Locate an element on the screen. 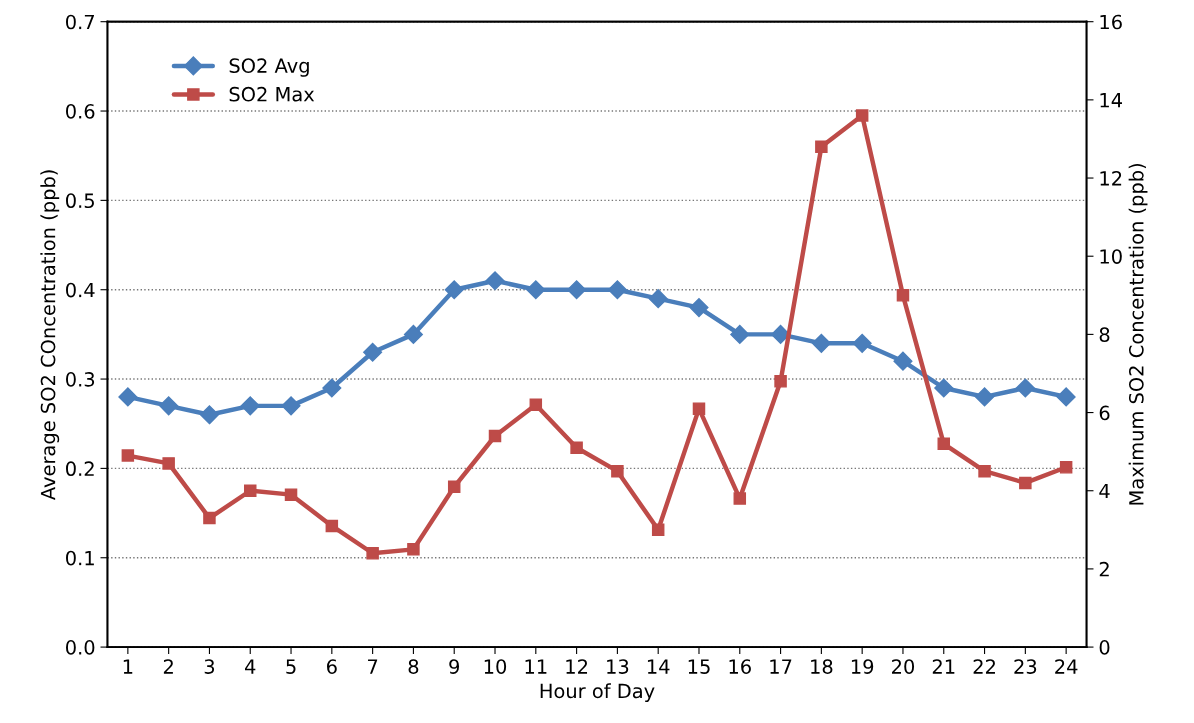 Image resolution: width=1194 pixels, height=723 pixels. x-tick-label: 7 is located at coordinates (373, 666).